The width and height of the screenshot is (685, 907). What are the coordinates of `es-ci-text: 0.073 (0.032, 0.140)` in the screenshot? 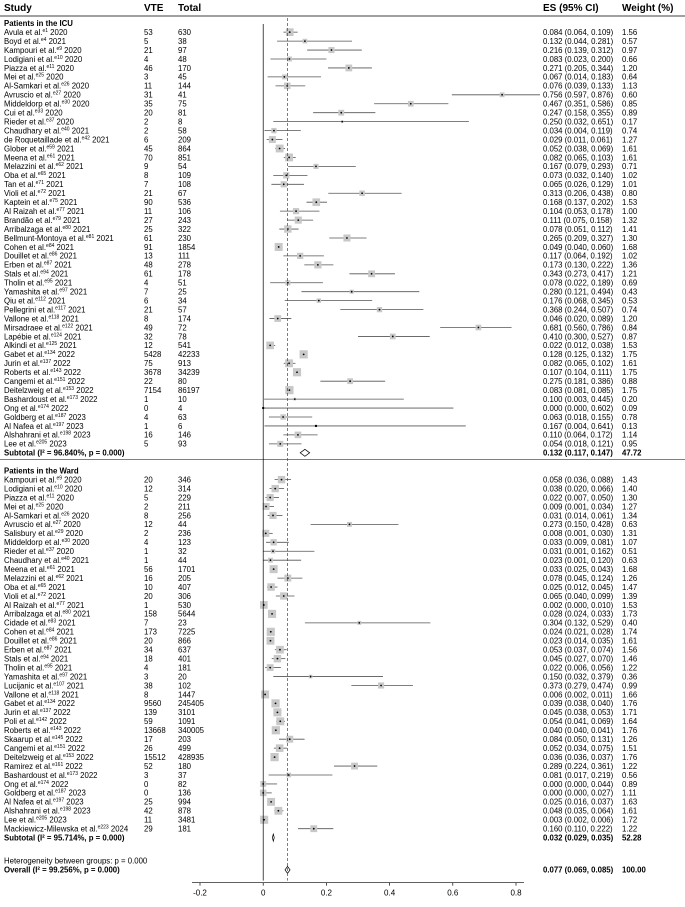 It's located at (578, 175).